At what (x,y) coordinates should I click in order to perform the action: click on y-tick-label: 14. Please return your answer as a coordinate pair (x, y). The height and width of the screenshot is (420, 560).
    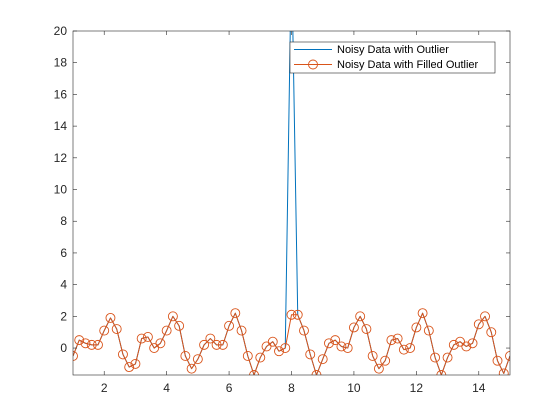
    Looking at the image, I should click on (61, 126).